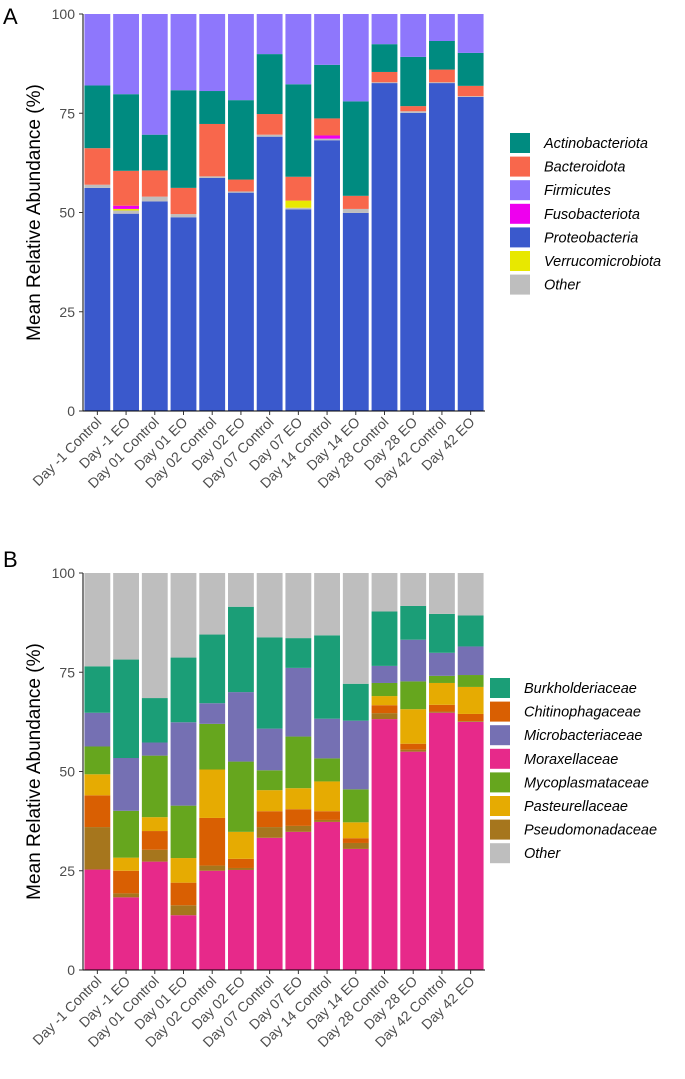 The image size is (685, 1079). Describe the element at coordinates (355, 845) in the screenshot. I see `bar-segment-pseudomonadaceae-day-14-eo` at that location.